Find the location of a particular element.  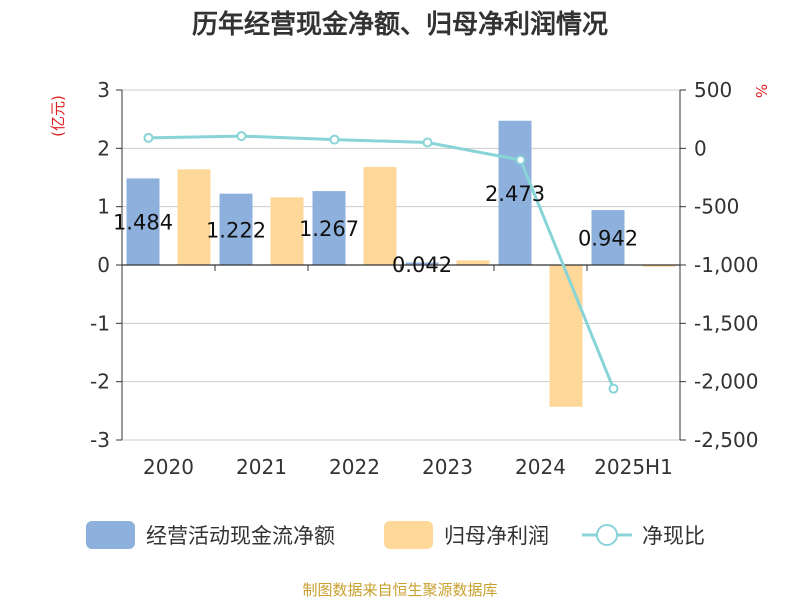

data-label: 1.267 is located at coordinates (329, 229).